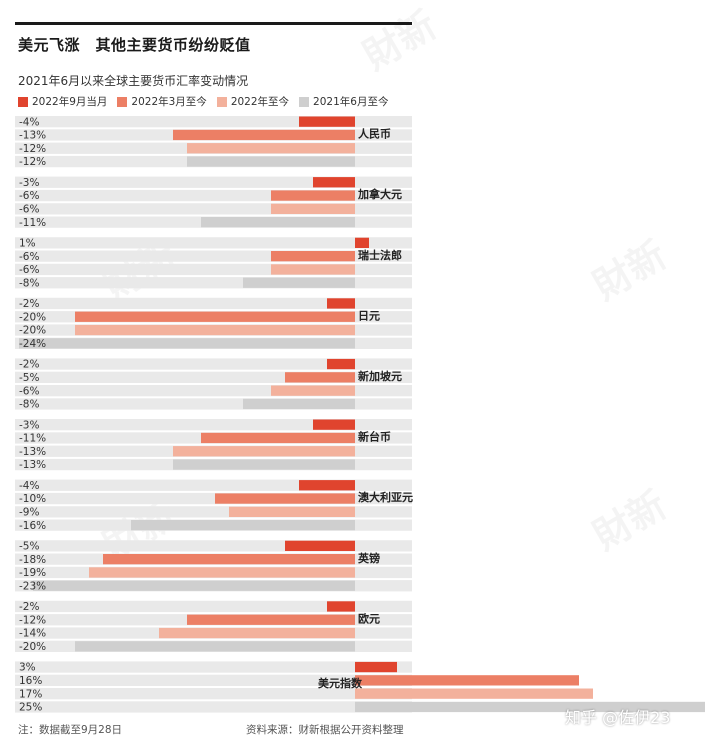 Image resolution: width=720 pixels, height=744 pixels. Describe the element at coordinates (325, 730) in the screenshot. I see `footer-source: 资料来源：财新根据公开资料整理` at that location.